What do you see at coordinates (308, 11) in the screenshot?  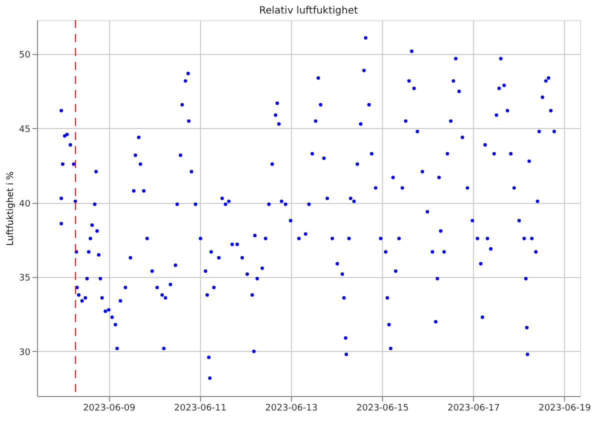 I see `chart-title: Relativ luftfuktighet` at bounding box center [308, 11].